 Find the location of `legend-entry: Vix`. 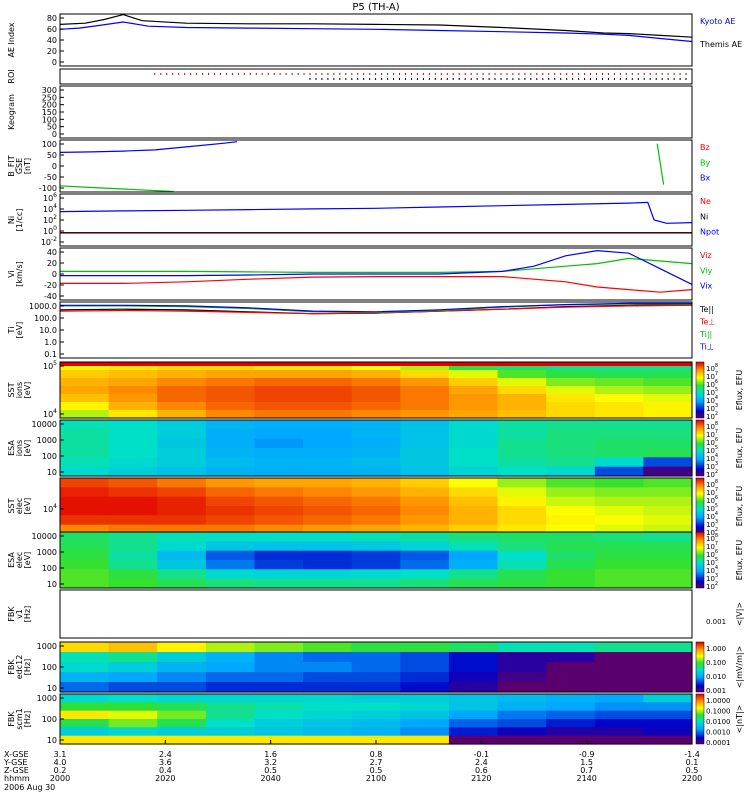

legend-entry: Vix is located at coordinates (706, 286).